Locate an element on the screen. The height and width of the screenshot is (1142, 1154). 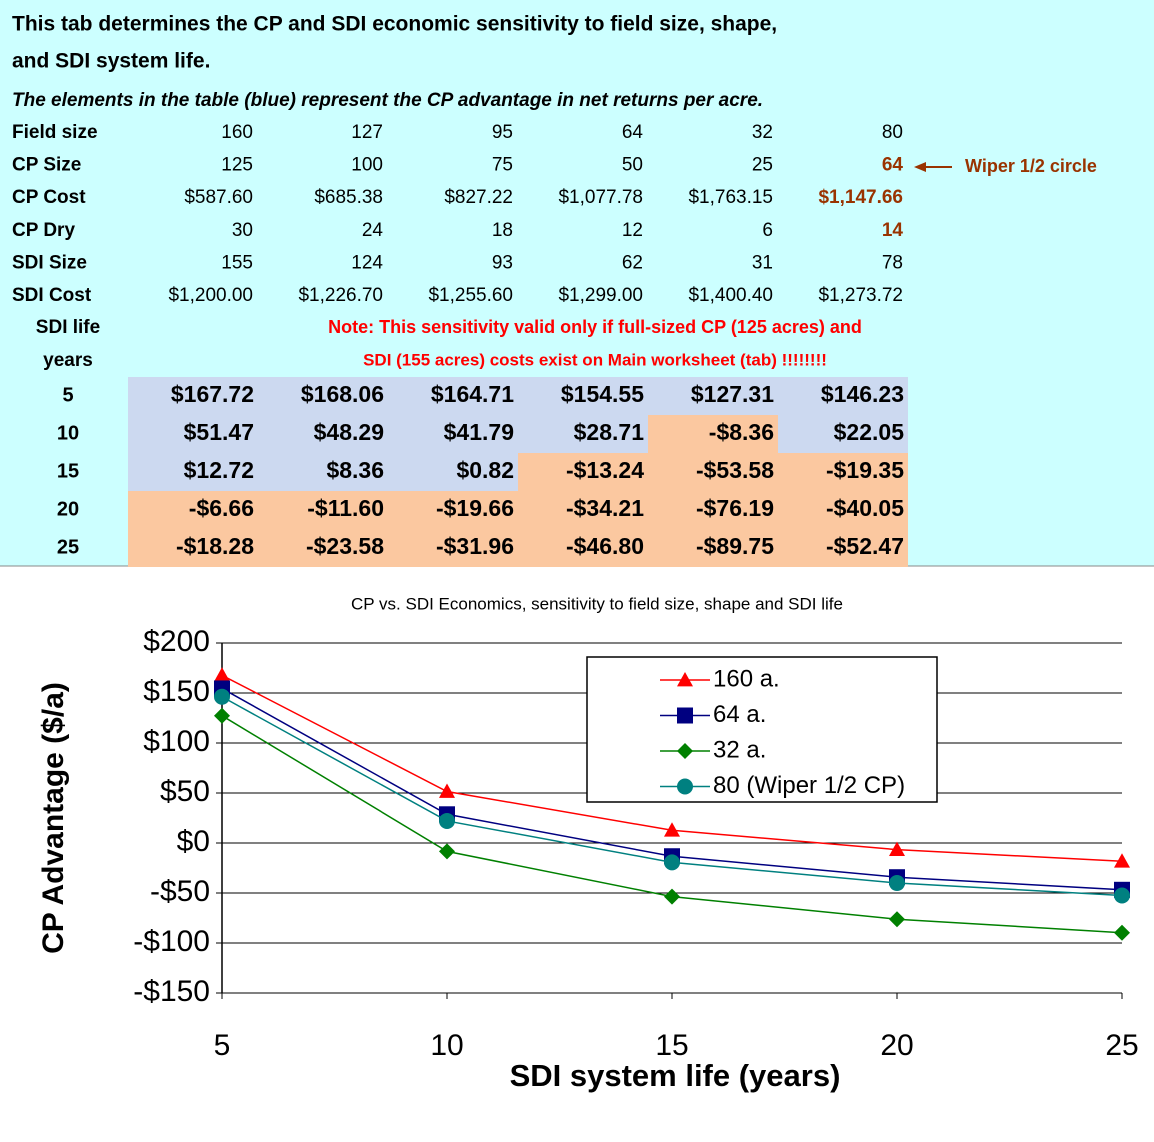
result-cell: $28.71 is located at coordinates (609, 432).